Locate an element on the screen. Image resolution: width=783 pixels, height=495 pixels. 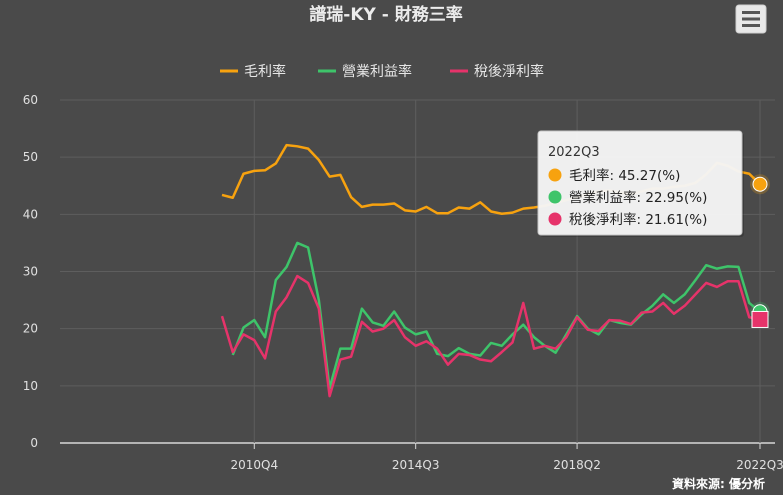
legend-item-1: 毛利率 is located at coordinates (253, 71).